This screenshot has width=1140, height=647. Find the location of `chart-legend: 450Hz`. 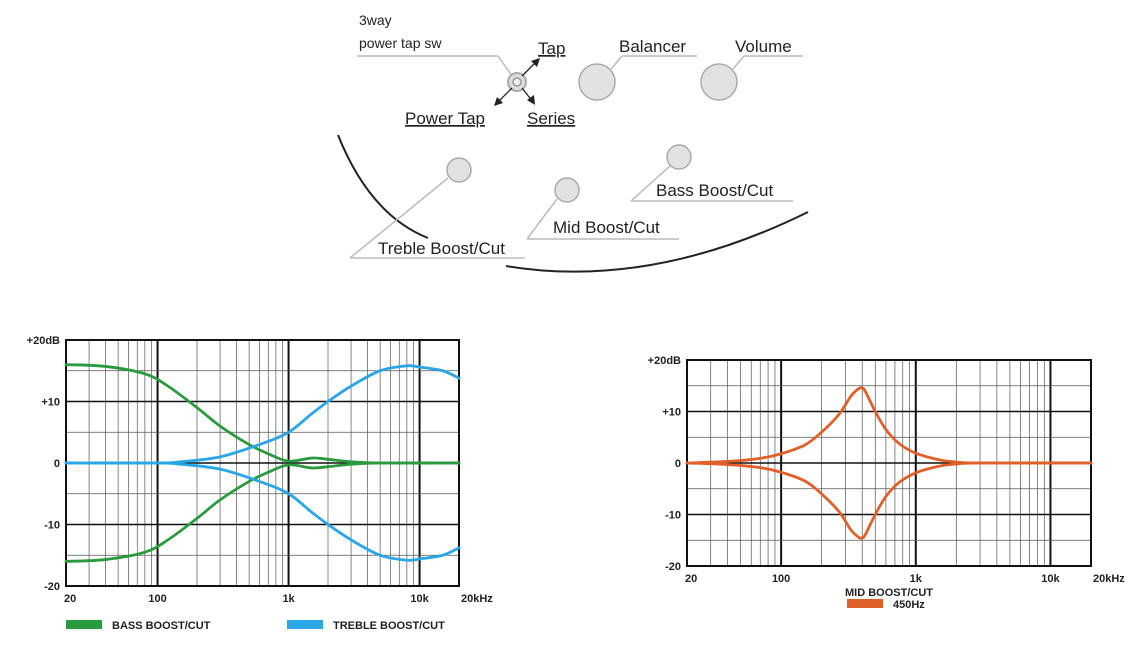

chart-legend: 450Hz is located at coordinates (886, 605).